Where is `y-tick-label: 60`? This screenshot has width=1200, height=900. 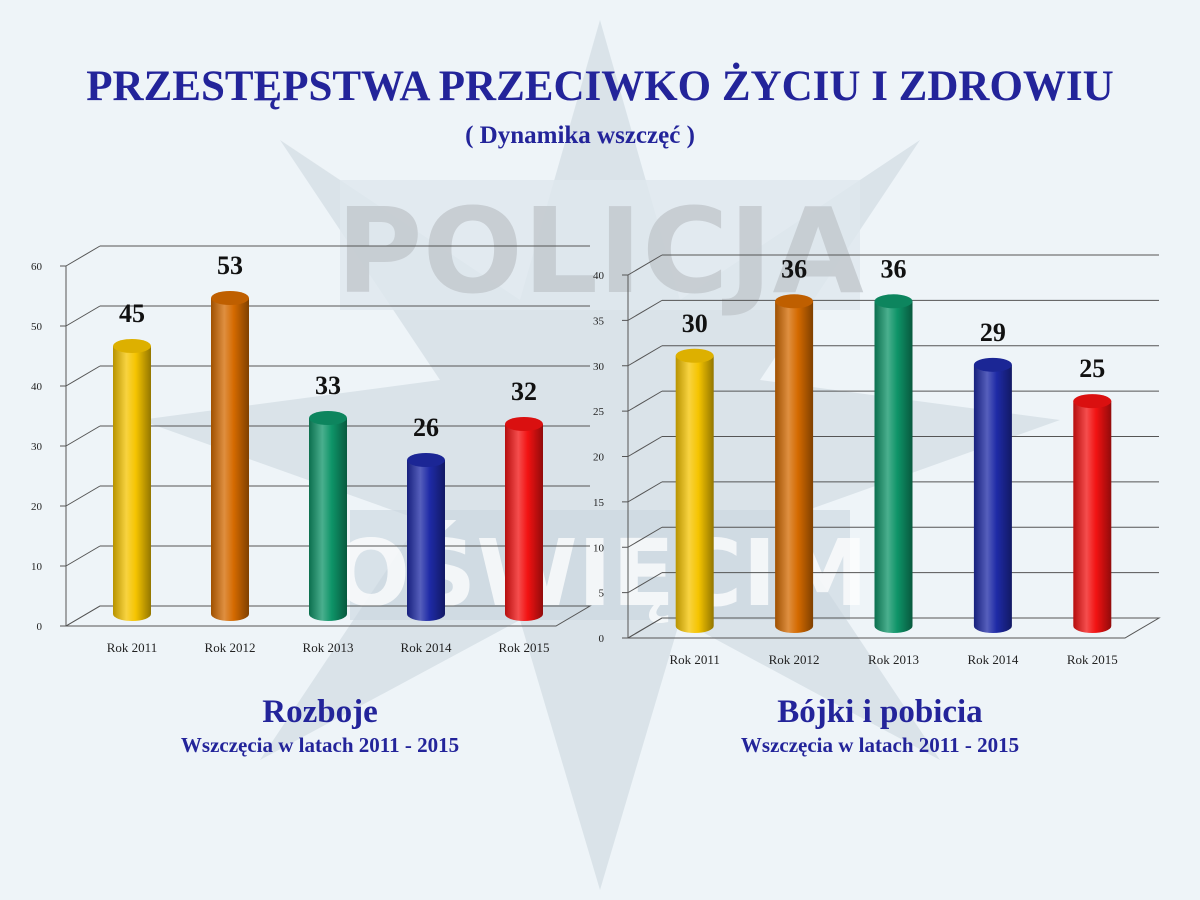
y-tick-label: 60 is located at coordinates (37, 267).